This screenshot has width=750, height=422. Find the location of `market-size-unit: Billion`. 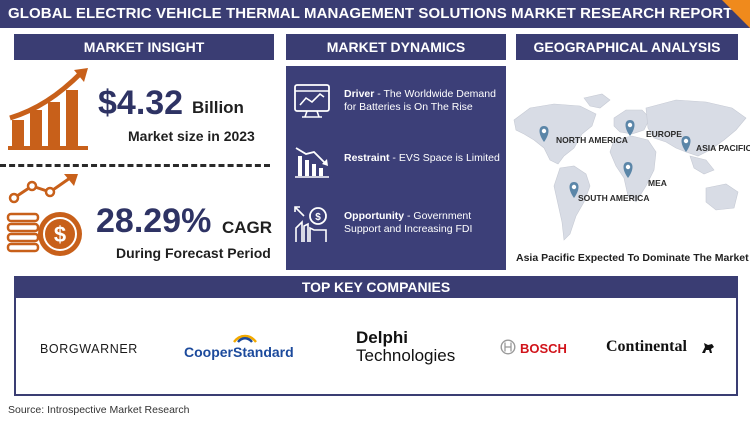

market-size-unit: Billion is located at coordinates (218, 107).